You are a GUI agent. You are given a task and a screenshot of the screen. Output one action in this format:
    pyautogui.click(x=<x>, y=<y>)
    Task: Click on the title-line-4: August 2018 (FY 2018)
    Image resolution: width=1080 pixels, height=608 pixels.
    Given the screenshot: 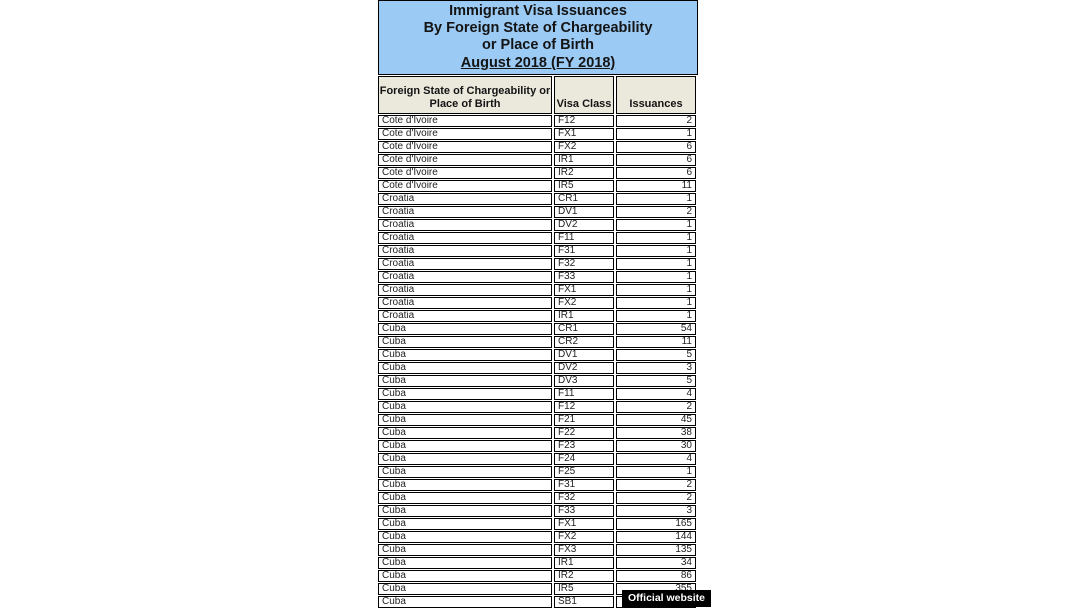 What is the action you would take?
    pyautogui.click(x=538, y=62)
    